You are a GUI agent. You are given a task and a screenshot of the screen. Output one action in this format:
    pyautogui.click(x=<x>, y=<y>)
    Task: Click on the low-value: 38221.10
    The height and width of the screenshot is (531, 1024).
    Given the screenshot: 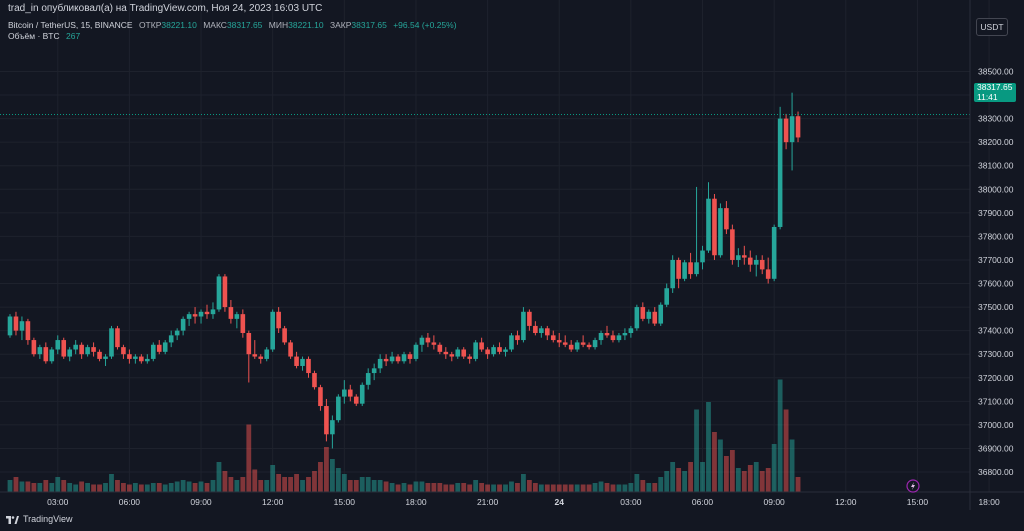 What is the action you would take?
    pyautogui.click(x=306, y=25)
    